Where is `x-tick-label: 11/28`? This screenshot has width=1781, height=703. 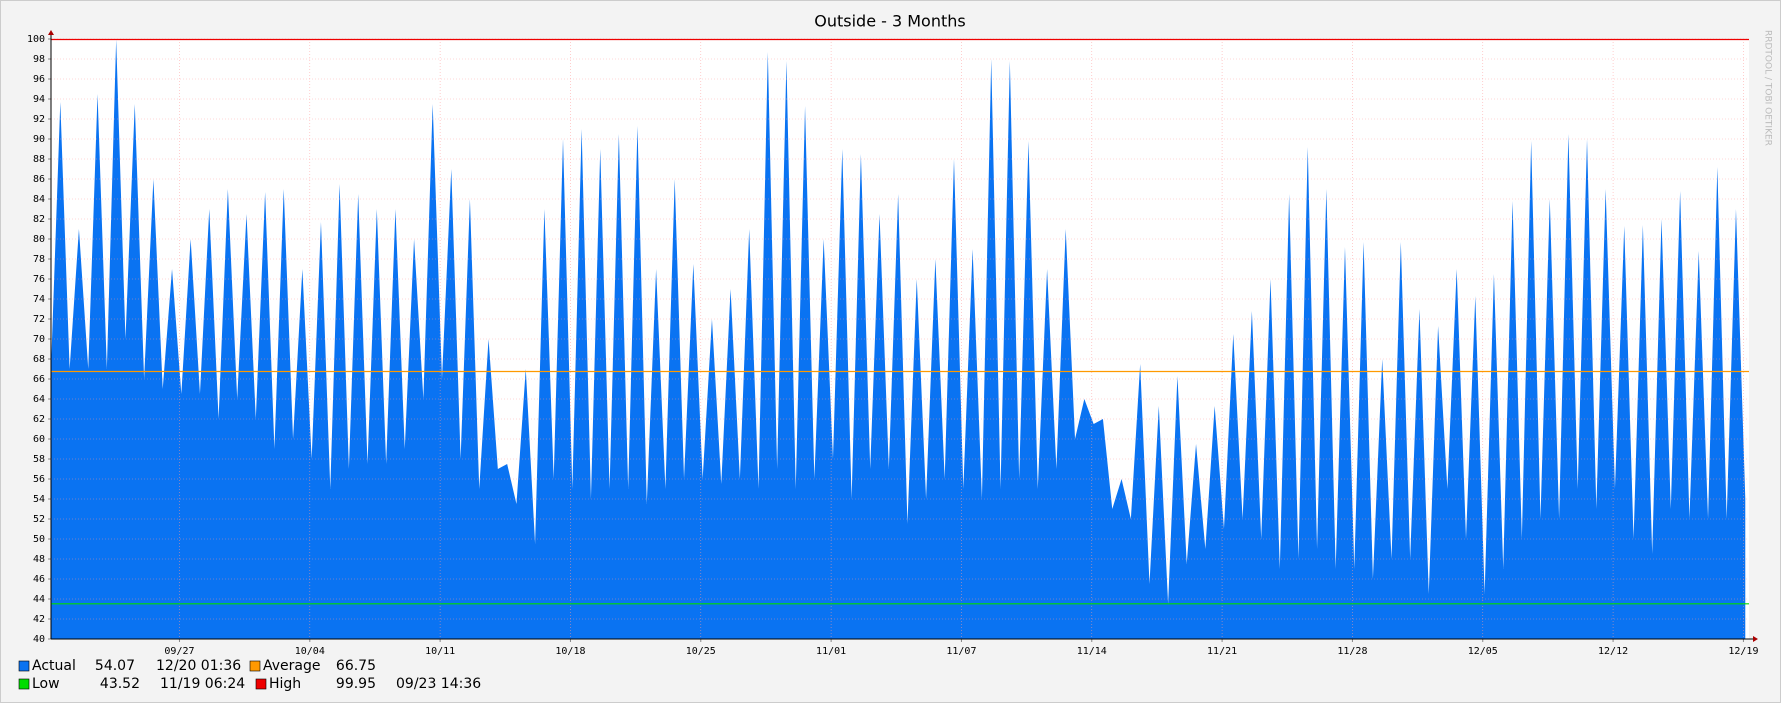
x-tick-label: 11/28 is located at coordinates (1352, 651).